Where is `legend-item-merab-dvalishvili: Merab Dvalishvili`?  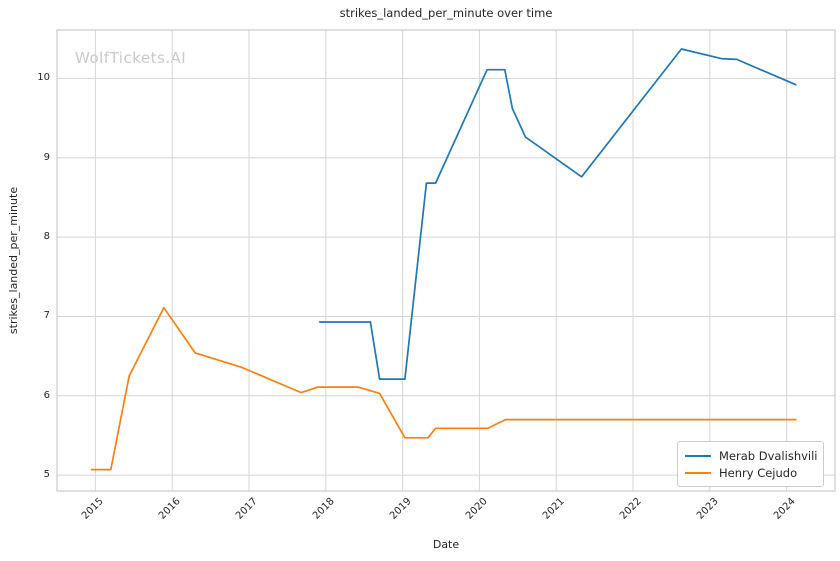 legend-item-merab-dvalishvili: Merab Dvalishvili is located at coordinates (751, 455).